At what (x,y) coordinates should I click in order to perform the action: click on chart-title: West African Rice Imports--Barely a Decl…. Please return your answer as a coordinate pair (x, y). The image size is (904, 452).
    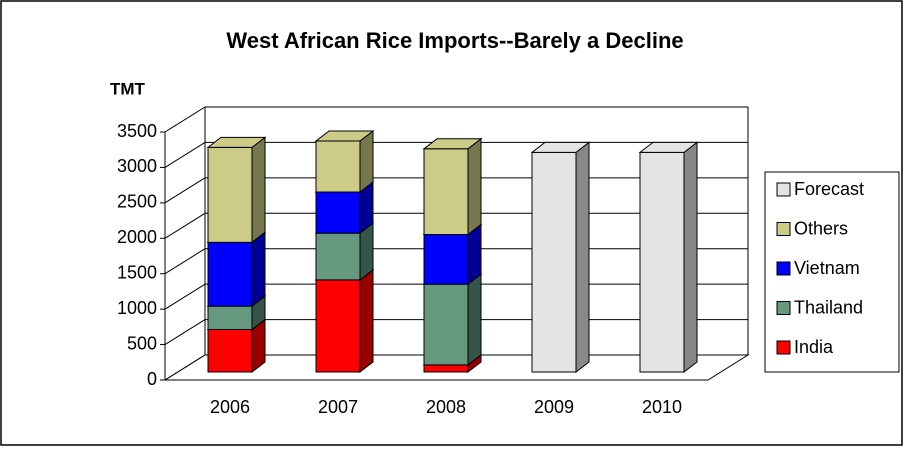
    Looking at the image, I should click on (454, 40).